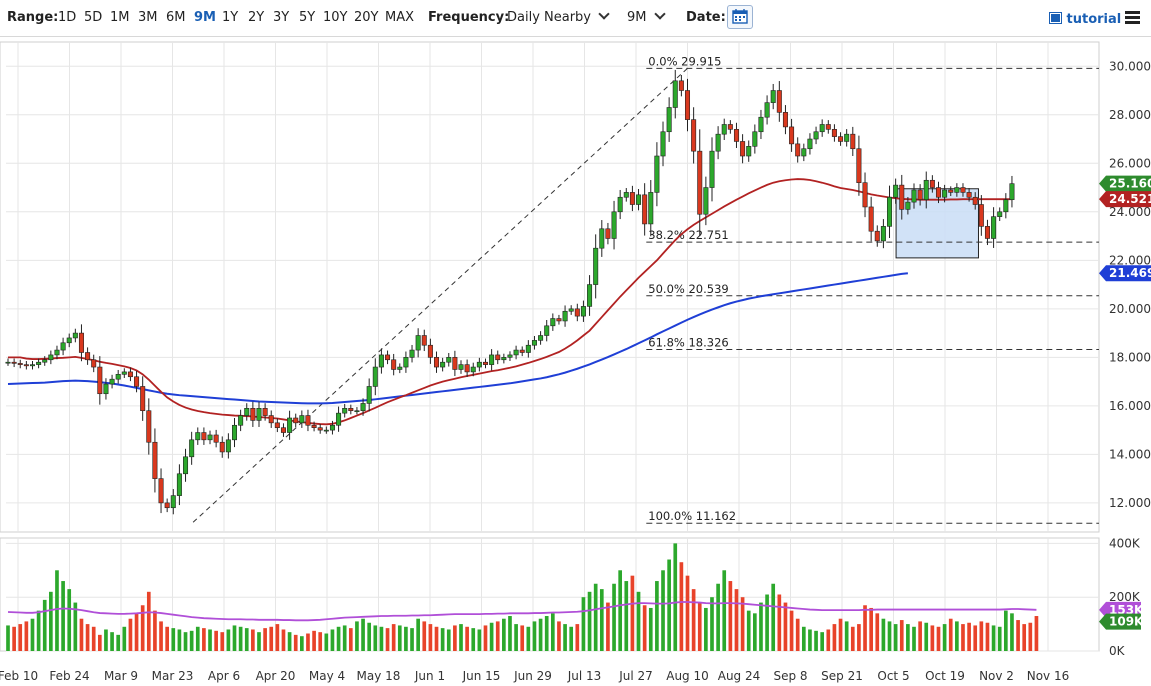 This screenshot has height=686, width=1151. Describe the element at coordinates (93, 17) in the screenshot. I see `range-button-5d: 5D` at that location.